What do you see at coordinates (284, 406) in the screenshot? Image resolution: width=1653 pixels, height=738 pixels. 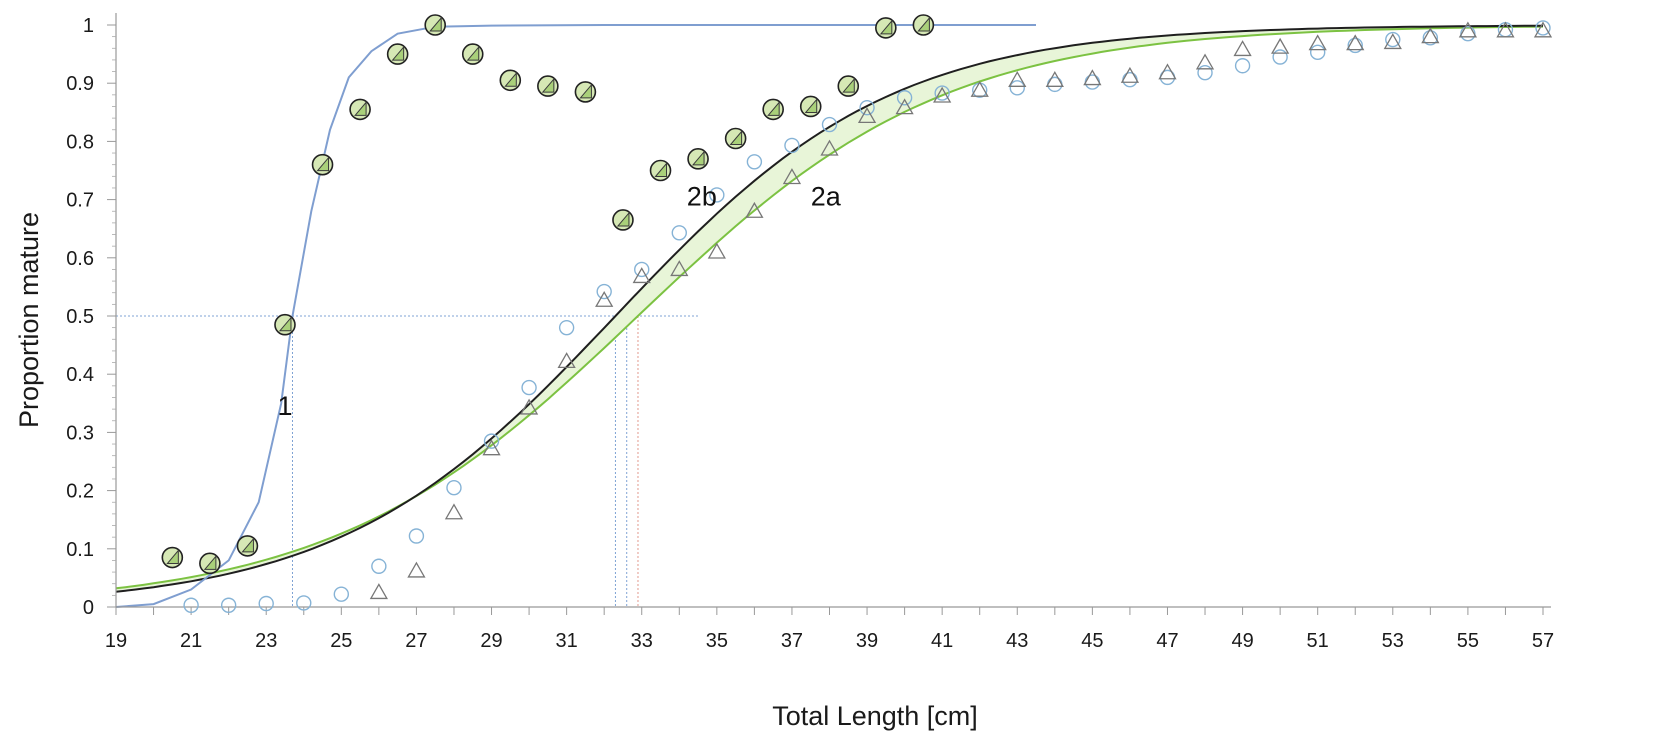 I see `curve-label: 1` at bounding box center [284, 406].